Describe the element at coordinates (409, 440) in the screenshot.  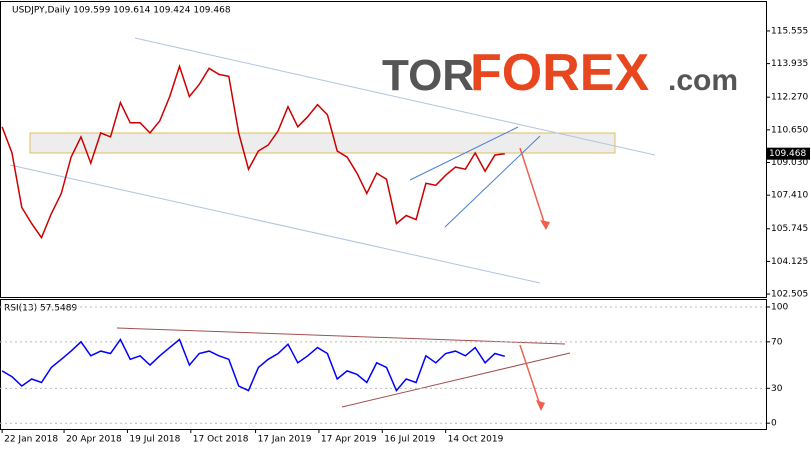
I see `x-tick-label: 16 Jul 2019` at that location.